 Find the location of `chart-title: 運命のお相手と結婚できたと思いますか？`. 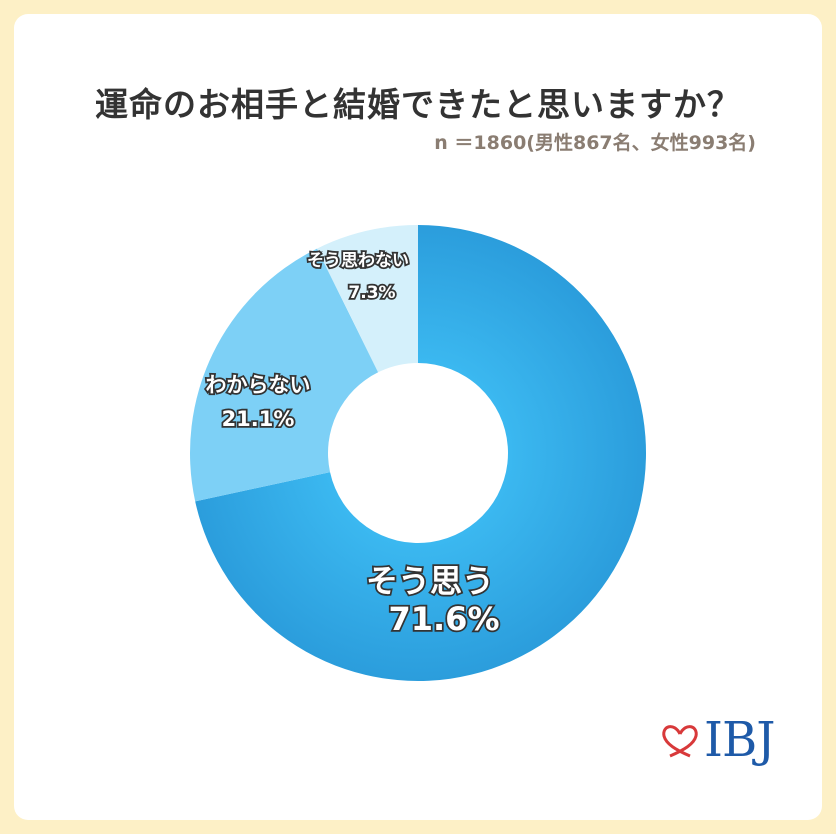

chart-title: 運命のお相手と結婚できたと思いますか？ is located at coordinates (418, 104).